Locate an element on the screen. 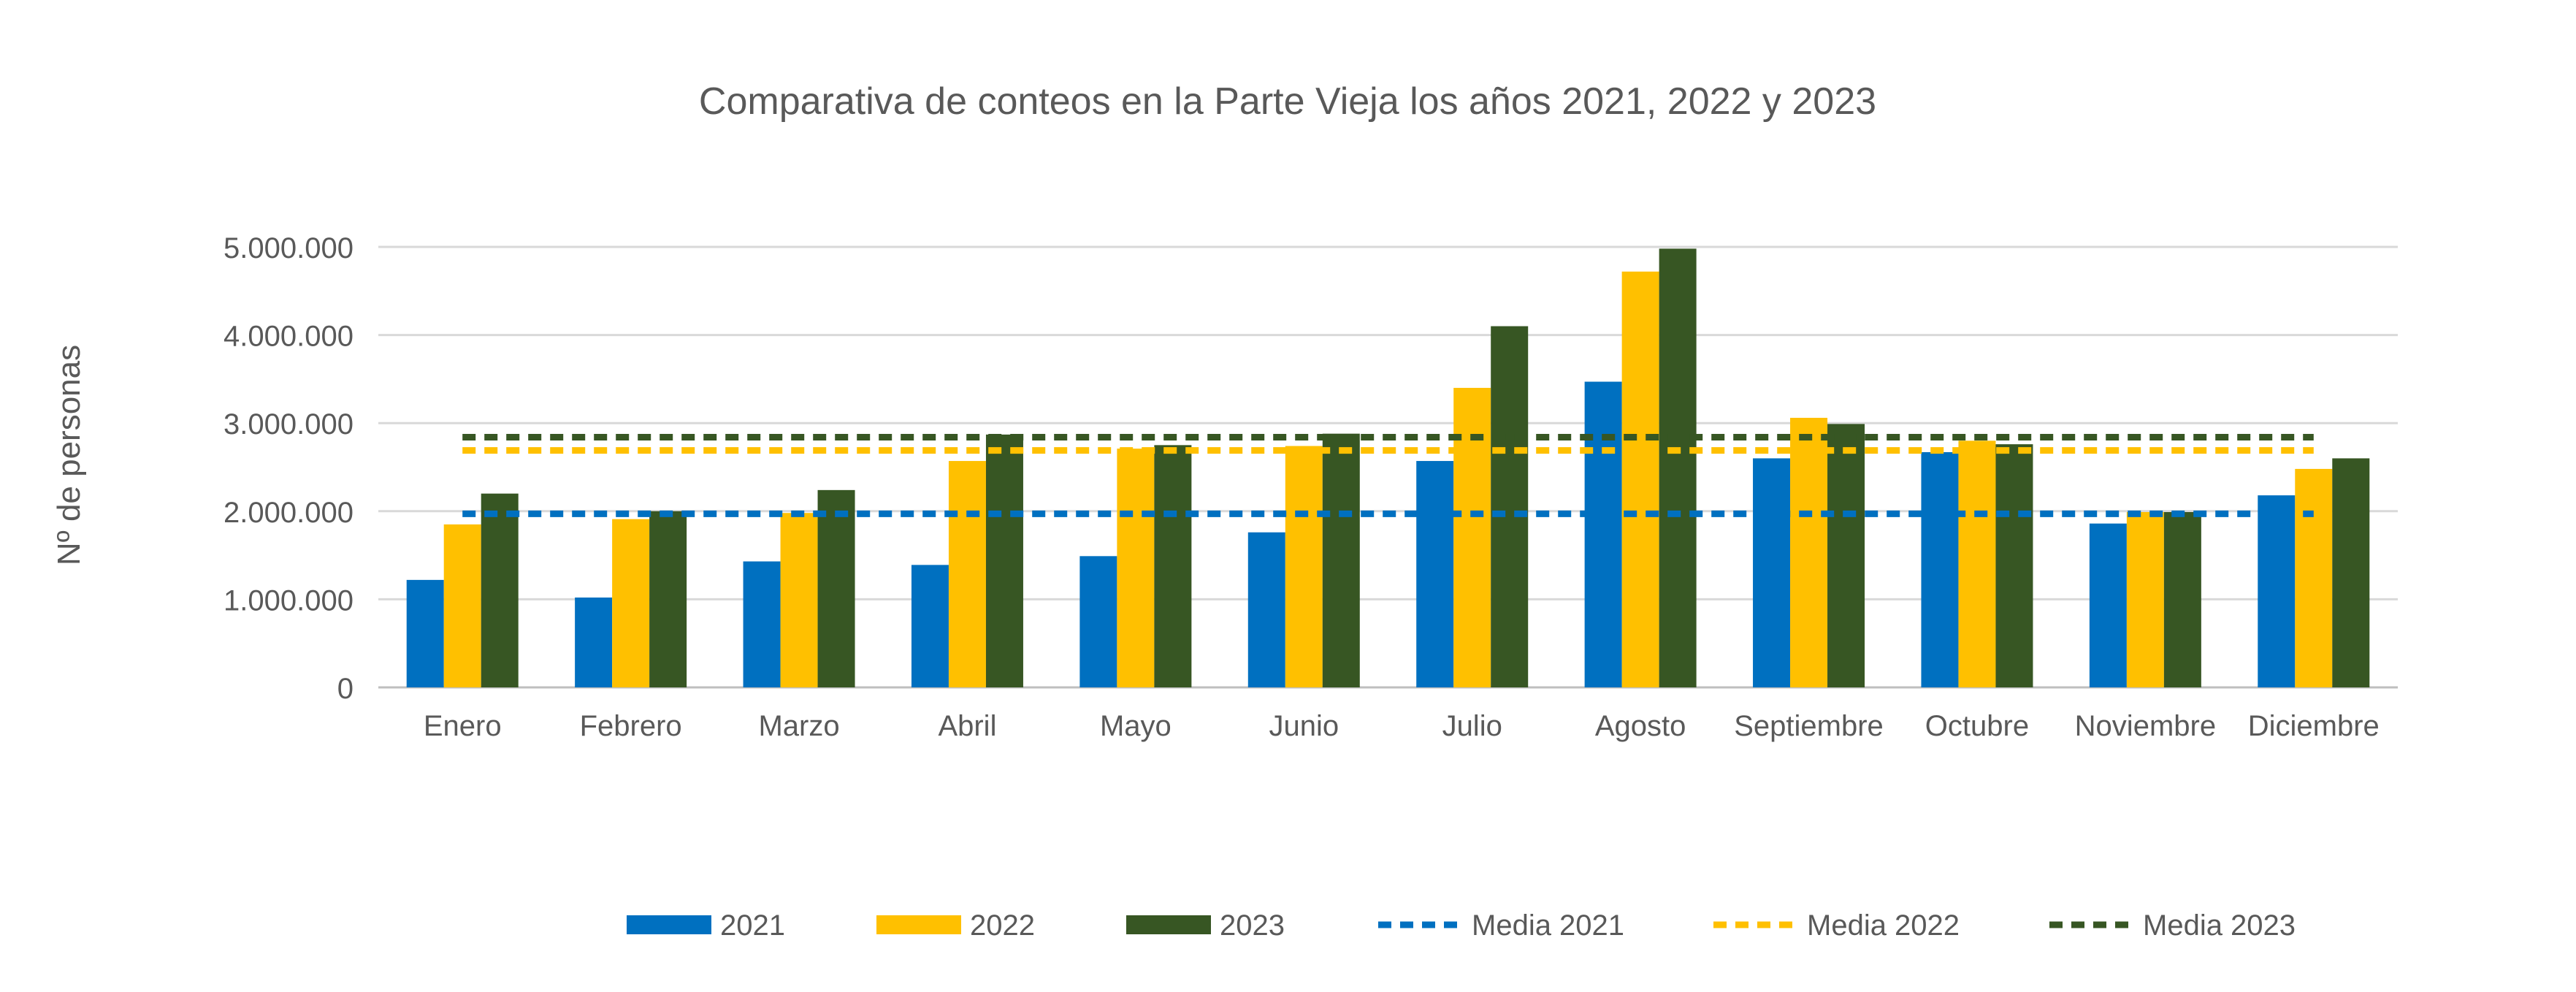 This screenshot has width=2576, height=992. bar-2021-octubre is located at coordinates (1940, 569).